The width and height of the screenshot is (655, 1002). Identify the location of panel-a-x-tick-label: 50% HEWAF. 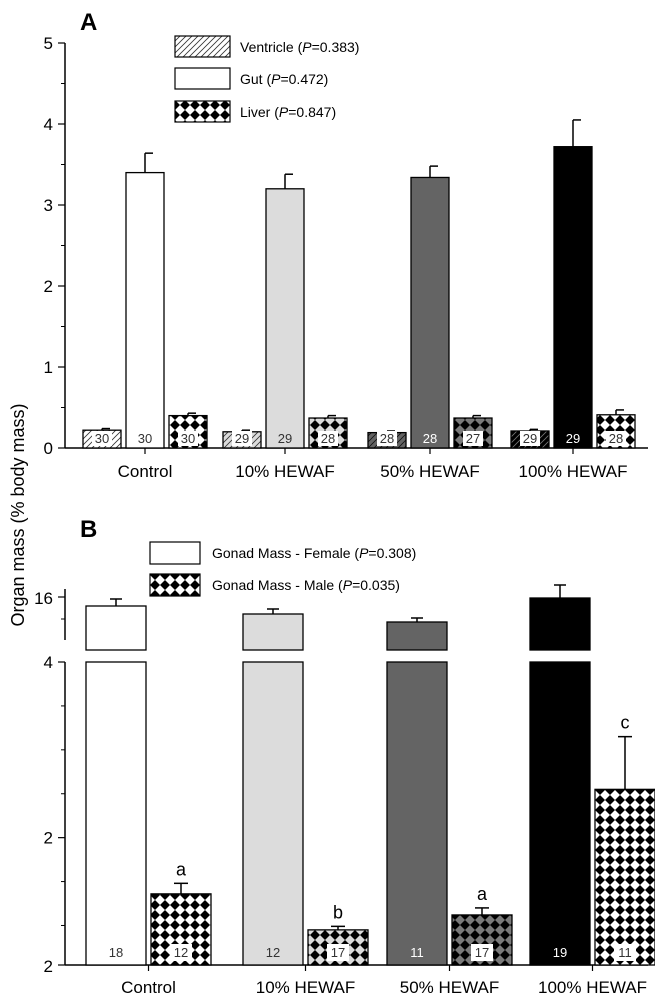
(430, 471).